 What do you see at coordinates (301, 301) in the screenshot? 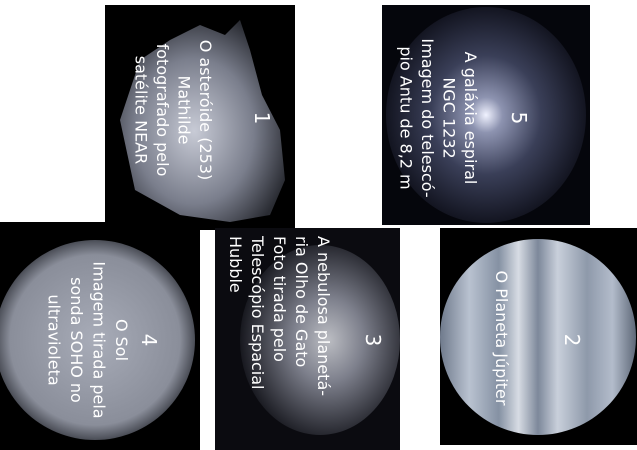
I see `caption-line: ria Olho de Gato` at bounding box center [301, 301].